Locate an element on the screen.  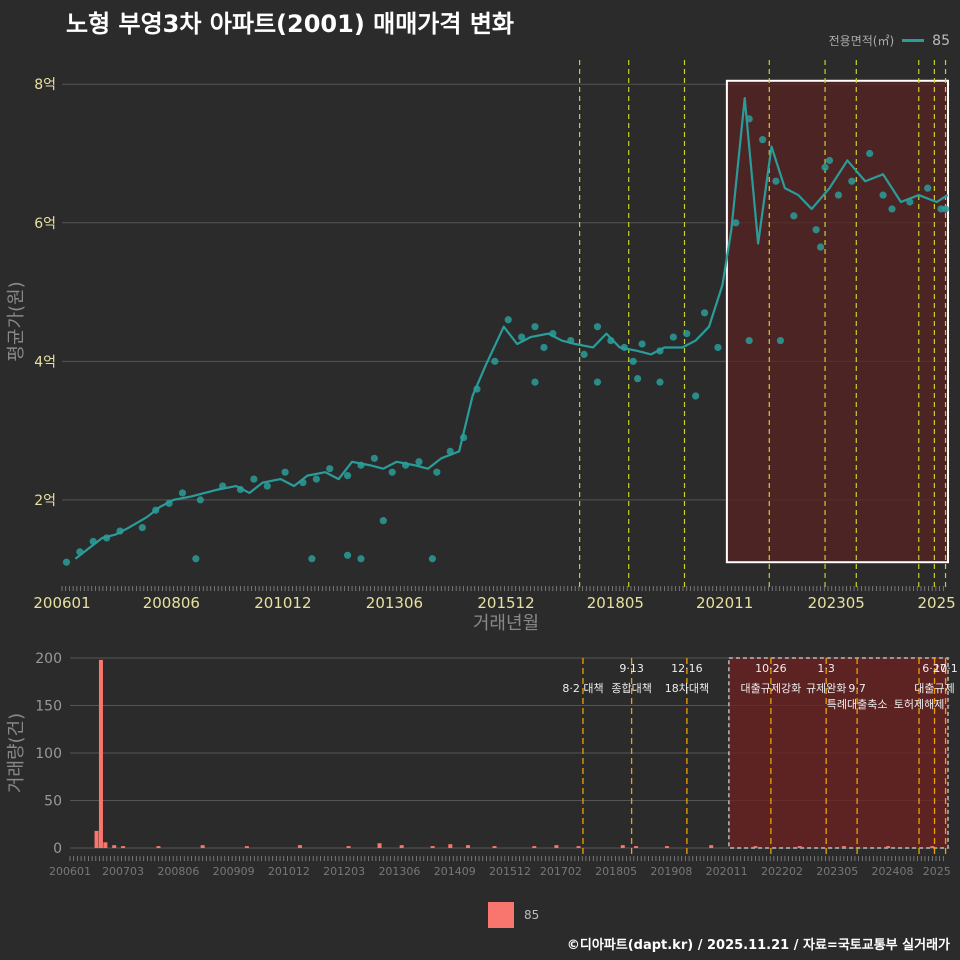
policy-annotation: 특례대출축소 is located at coordinates (857, 704).